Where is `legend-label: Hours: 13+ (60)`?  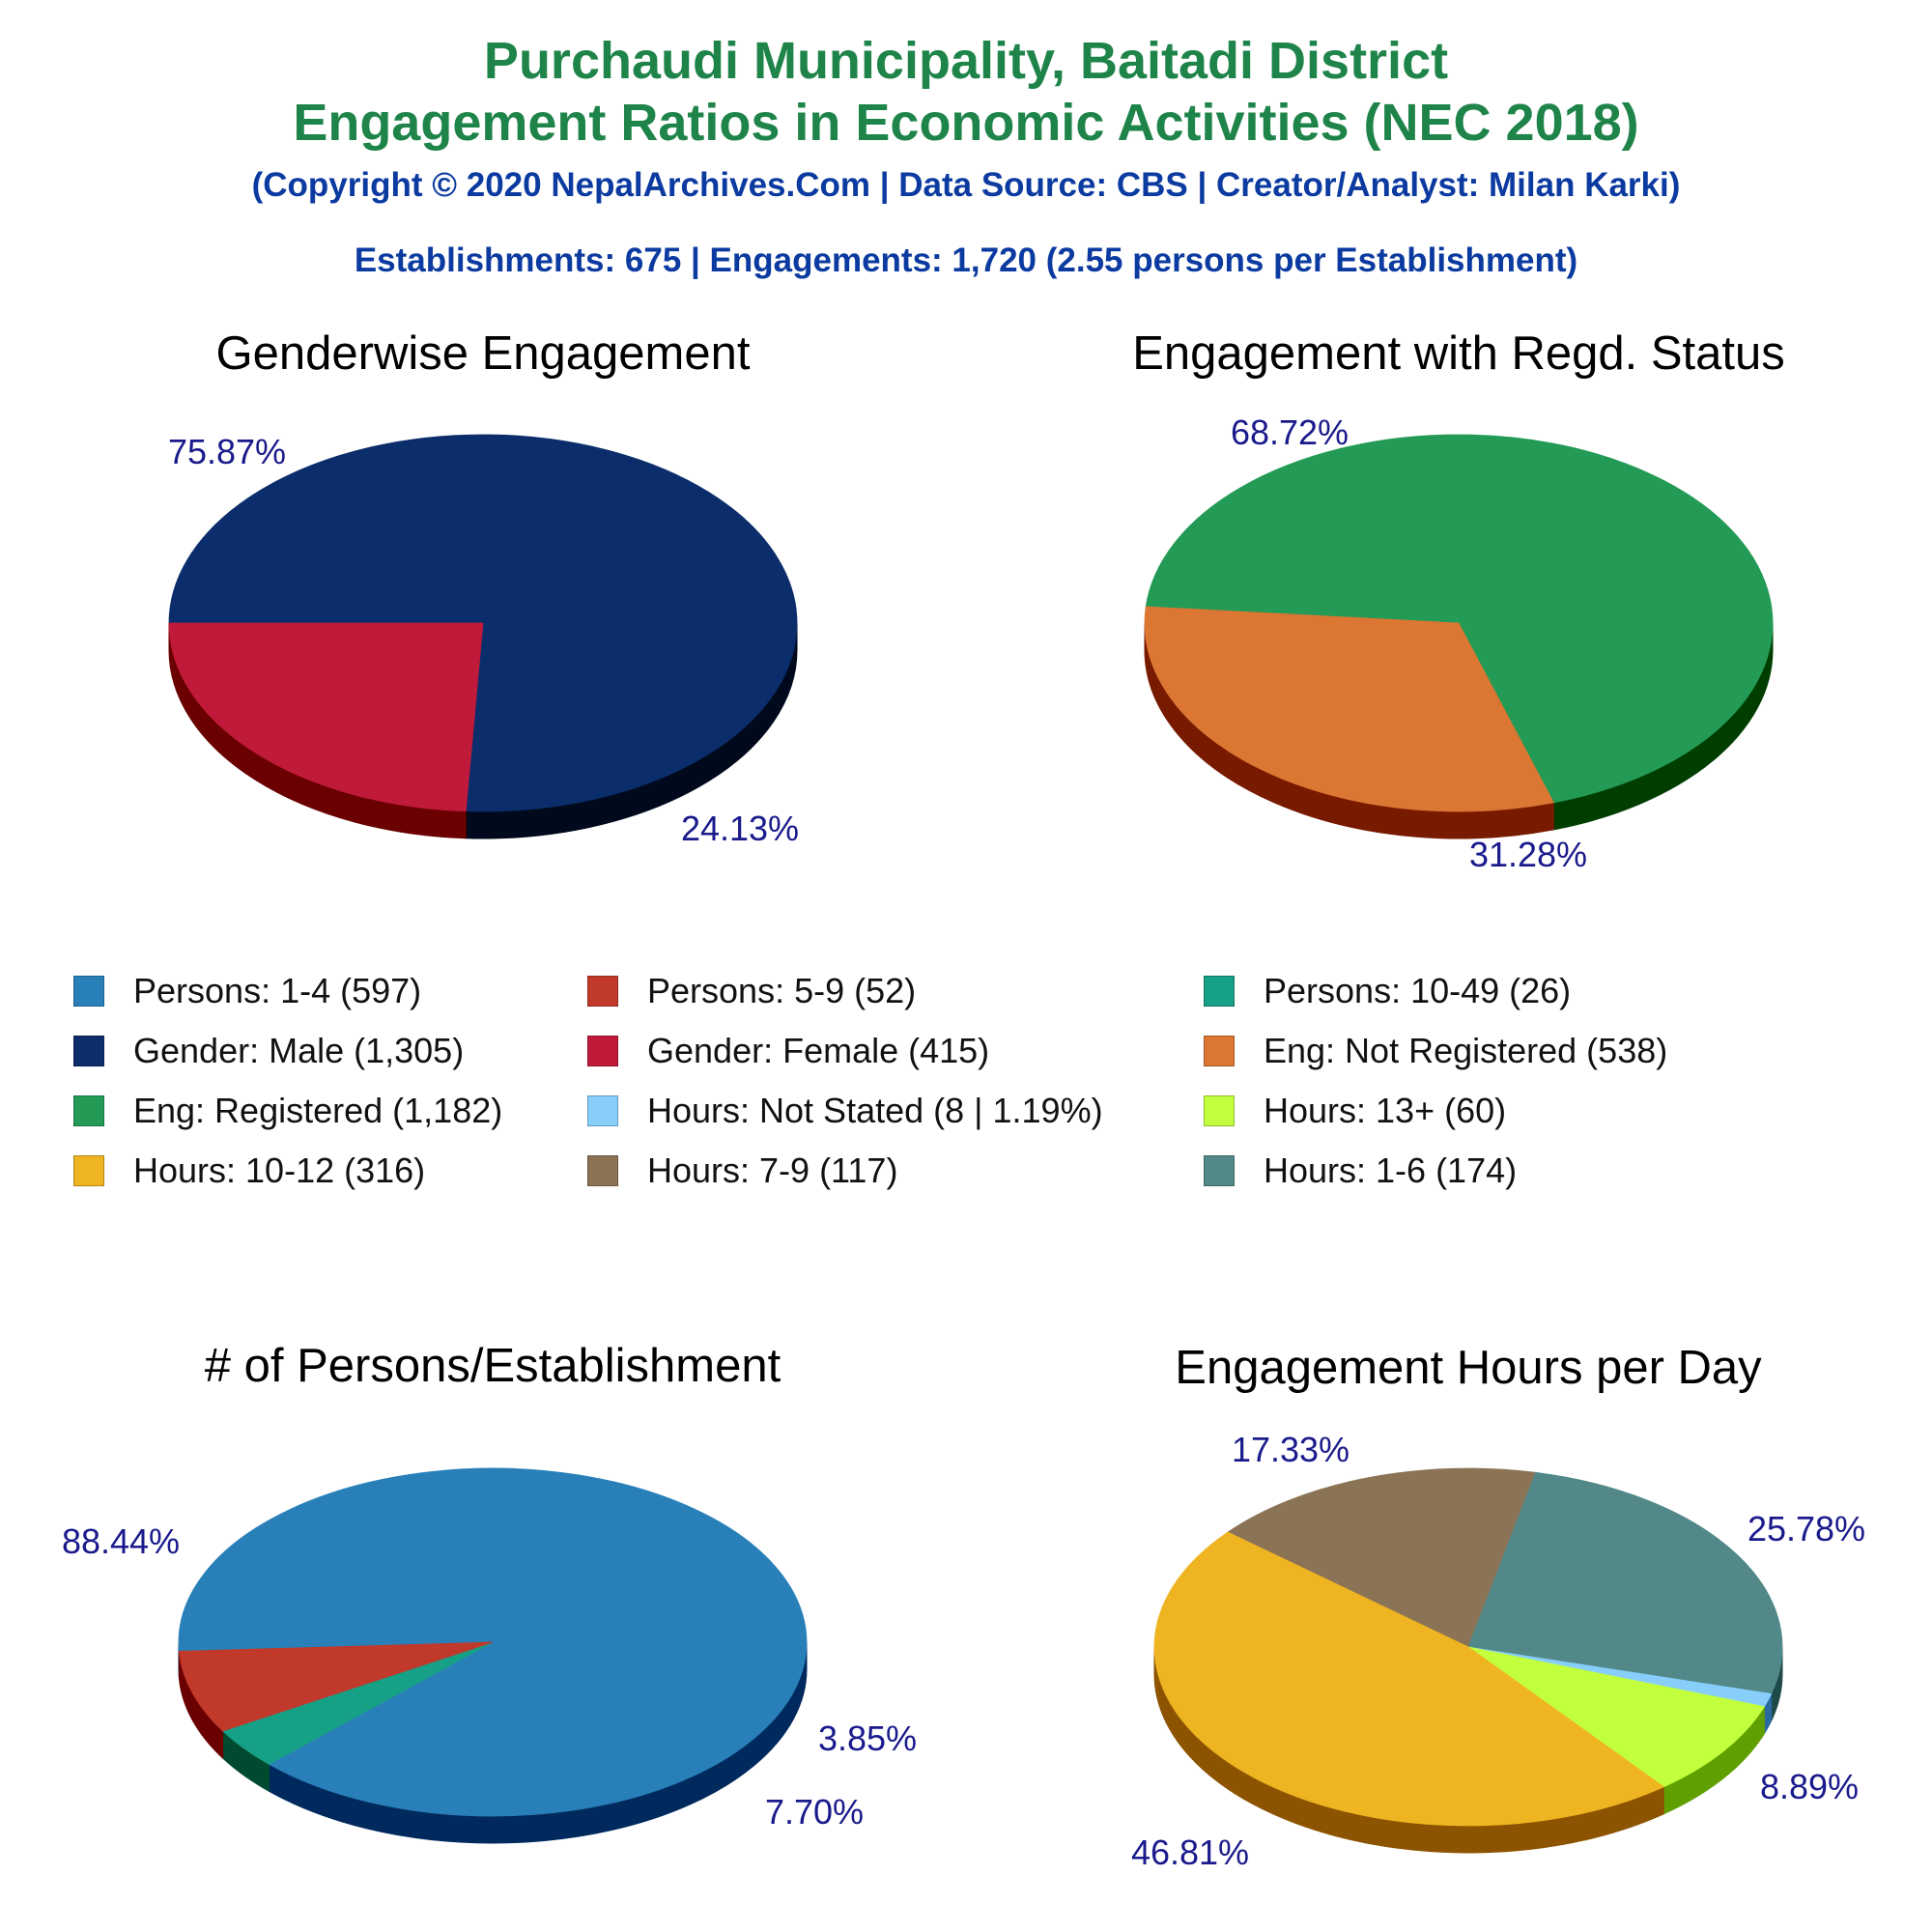 legend-label: Hours: 13+ (60) is located at coordinates (1385, 1110).